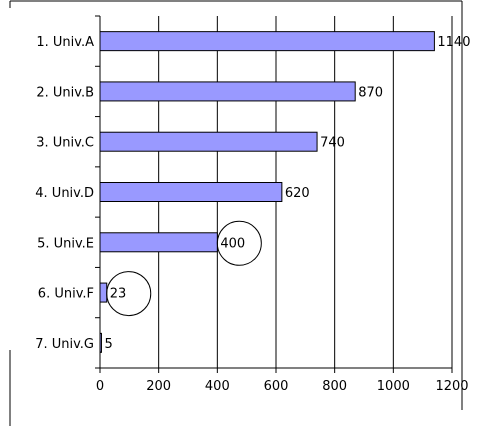 The height and width of the screenshot is (426, 477). I want to click on category-label: 3. Univ.C, so click(65, 143).